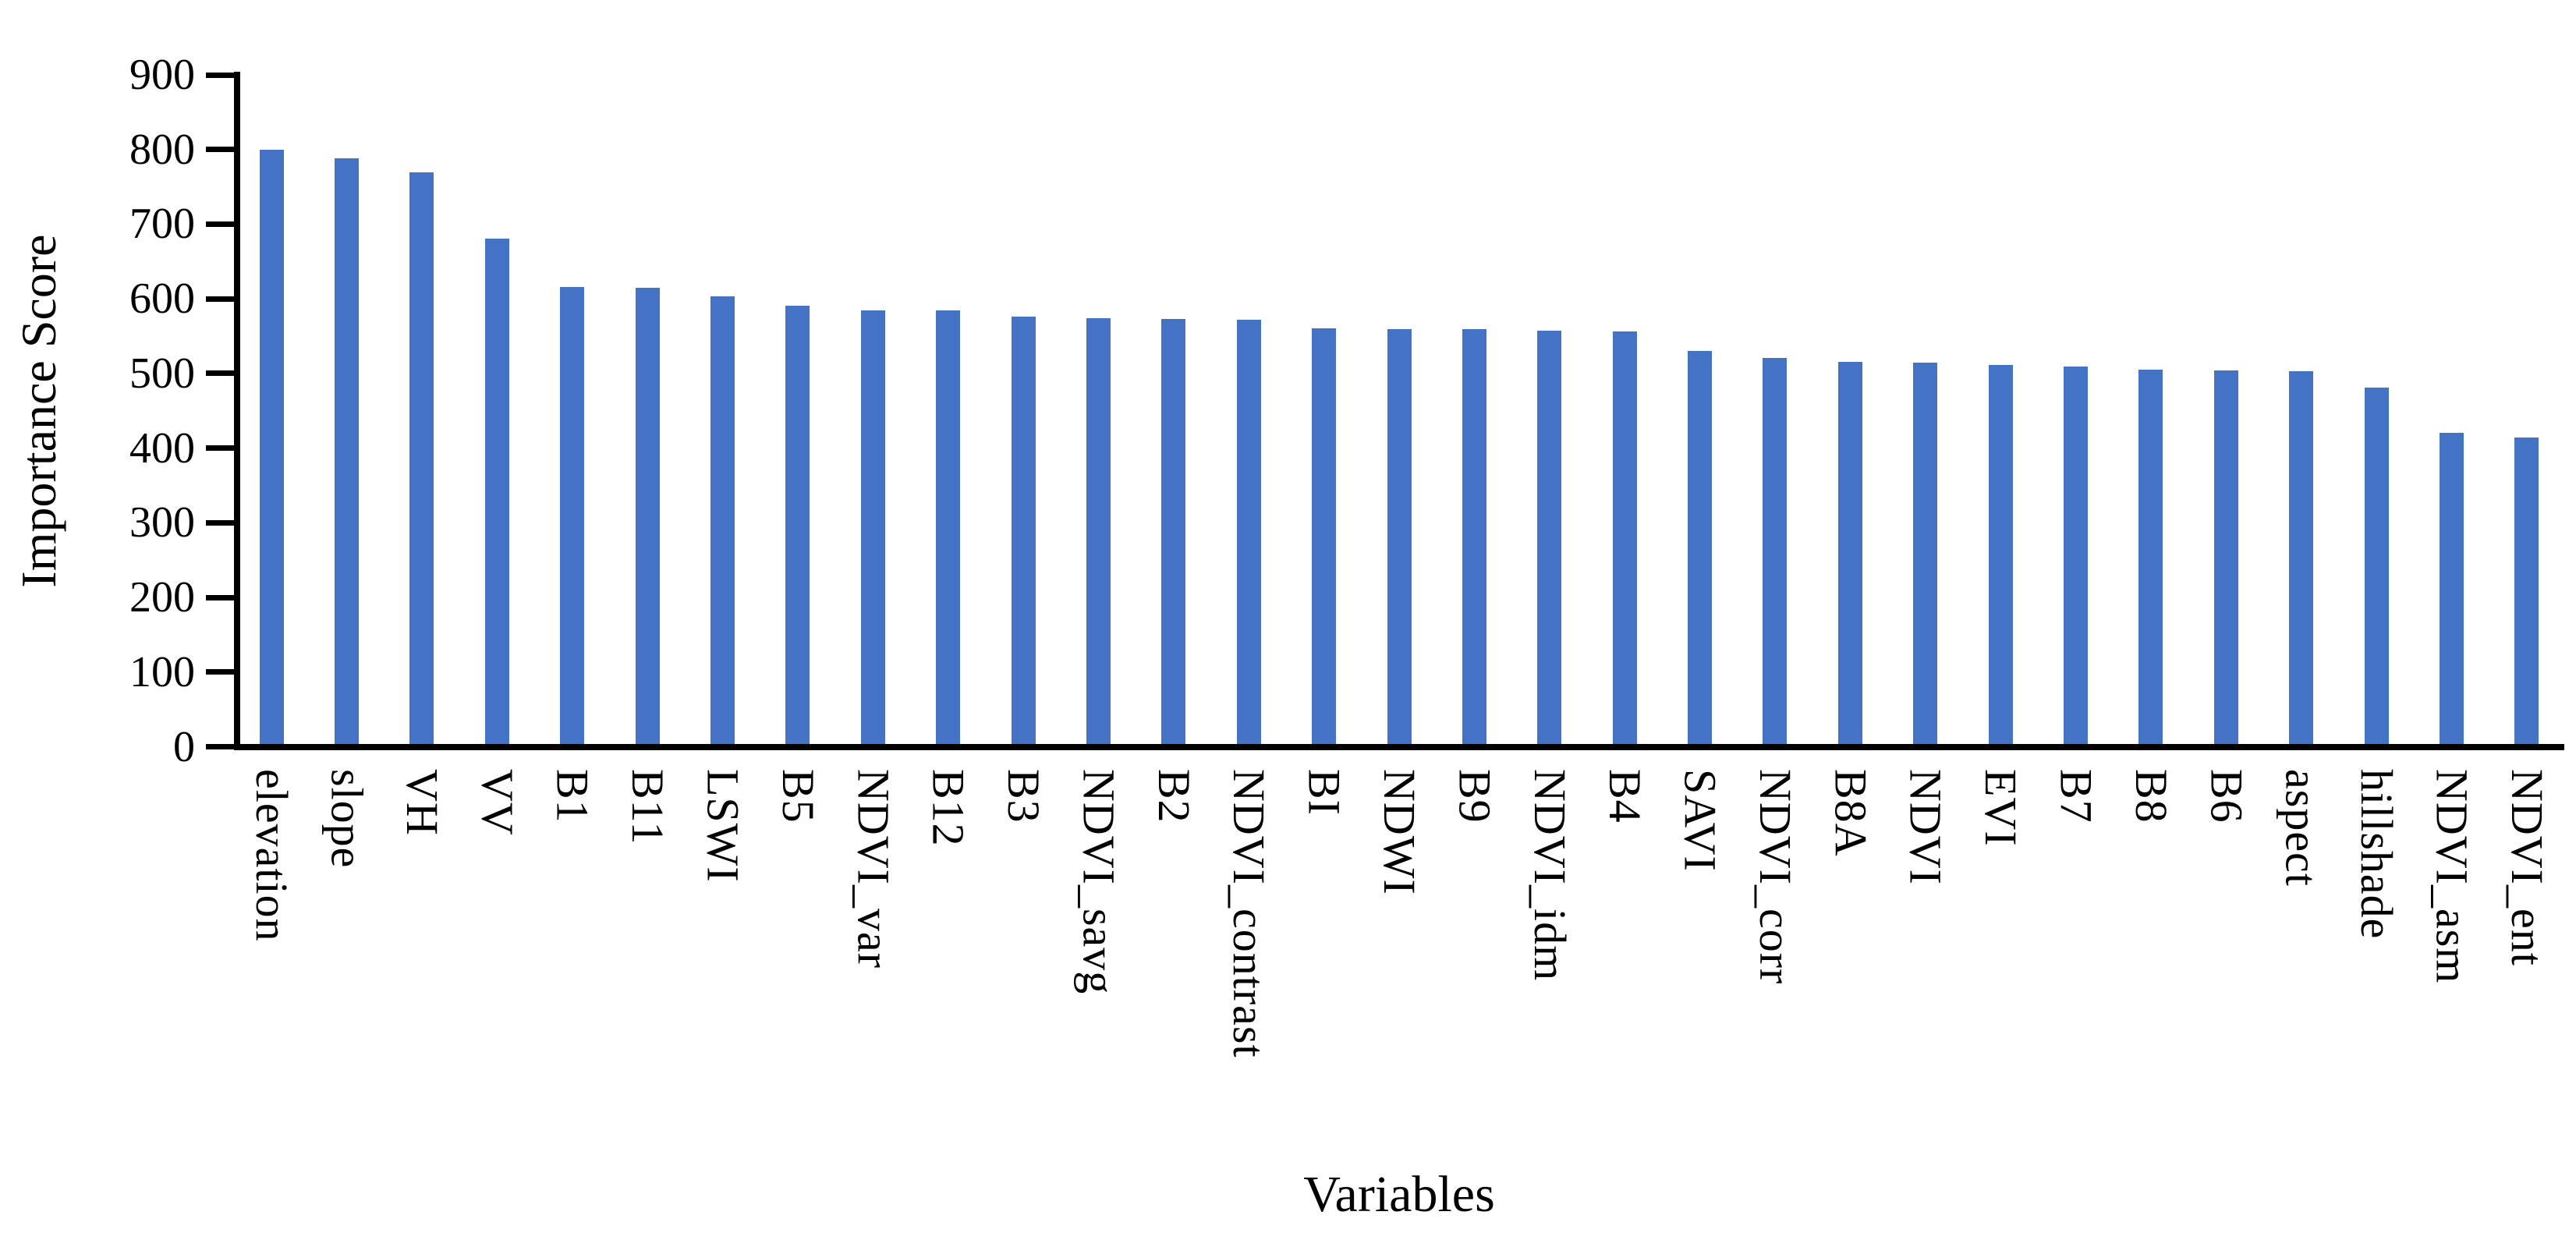 The image size is (2576, 1247). I want to click on x-category-label: NDWI, so click(1400, 831).